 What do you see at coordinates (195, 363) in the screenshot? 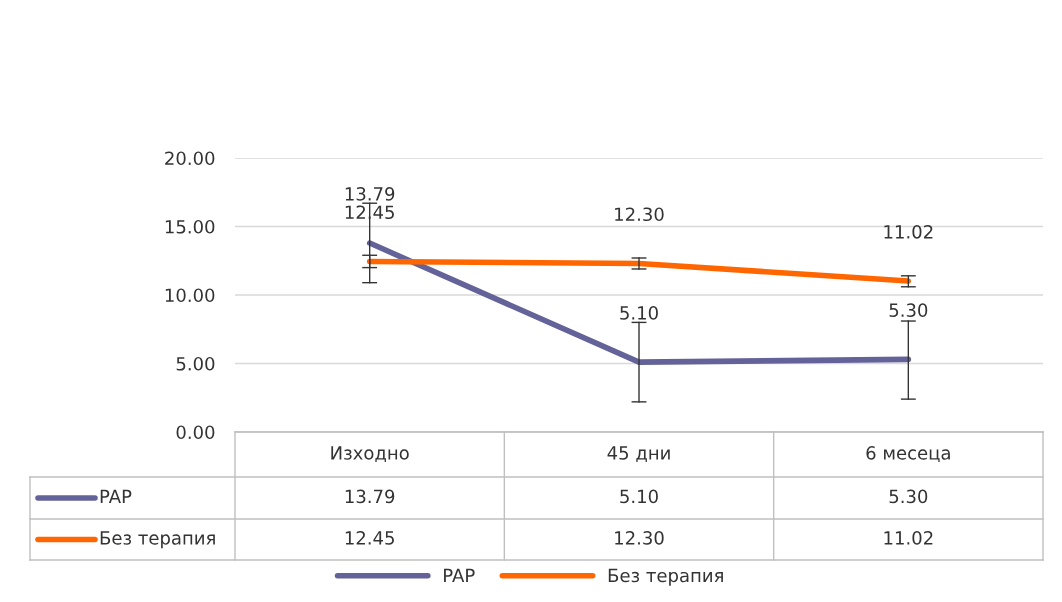
I see `y-tick-label: 5.00` at bounding box center [195, 363].